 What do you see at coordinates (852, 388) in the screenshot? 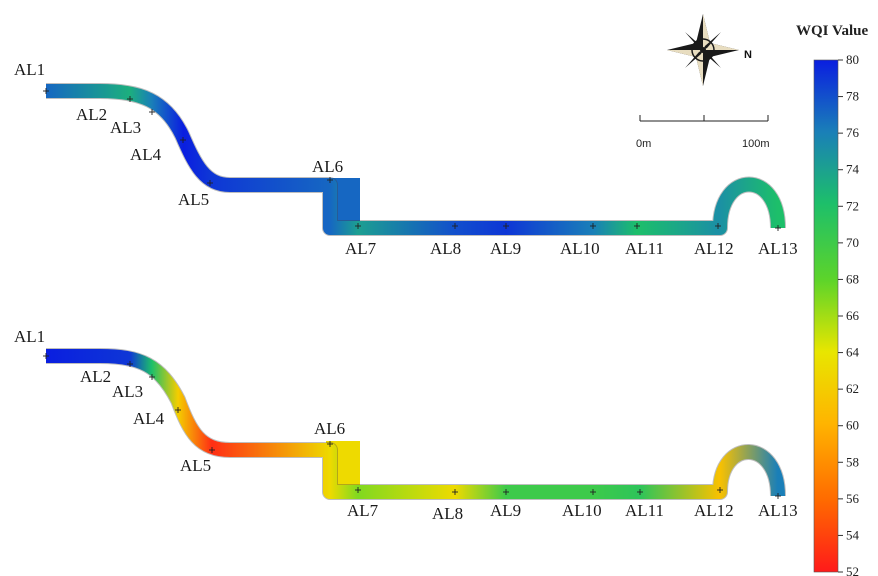
I see `legend-tick-label: 62` at bounding box center [852, 388].